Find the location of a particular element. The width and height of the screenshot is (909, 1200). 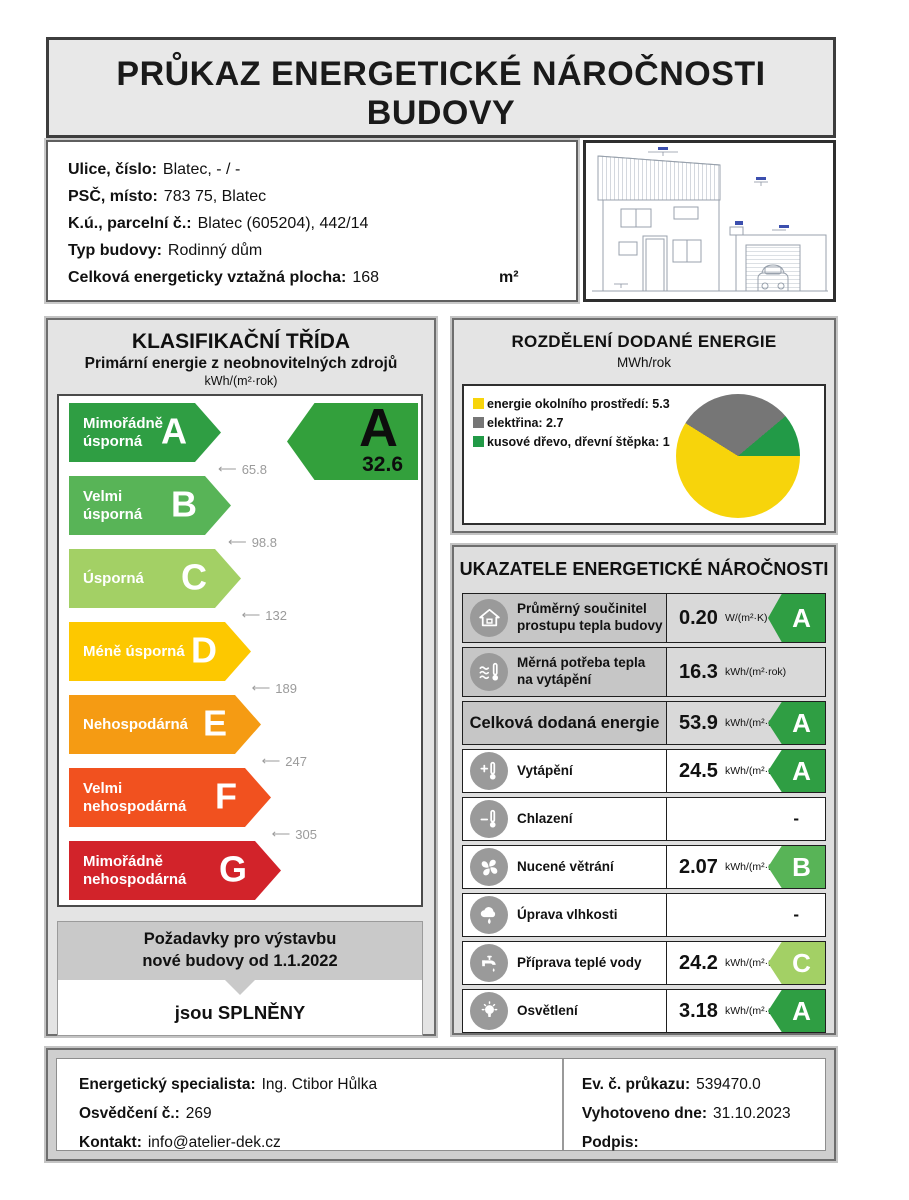

footer-value: Ing. Ctibor Hůlka is located at coordinates (319, 1084).